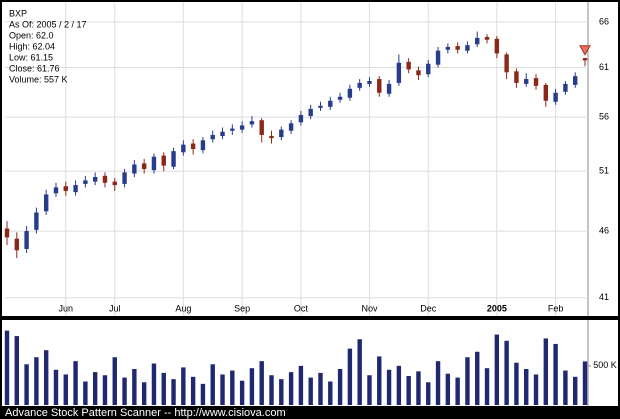 This screenshot has height=419, width=620. What do you see at coordinates (32, 46) in the screenshot?
I see `info-line: High: 62.04` at bounding box center [32, 46].